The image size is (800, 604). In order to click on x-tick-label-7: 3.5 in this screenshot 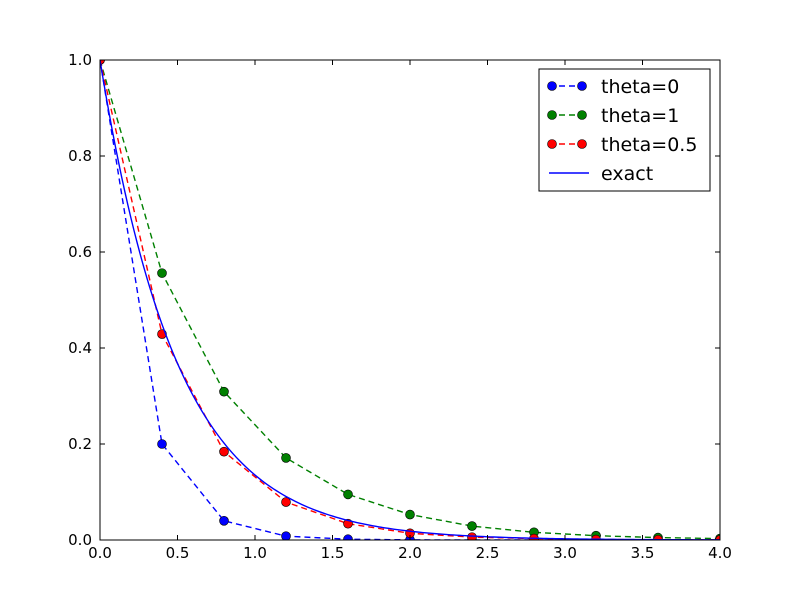, I will do `click(643, 553)`.